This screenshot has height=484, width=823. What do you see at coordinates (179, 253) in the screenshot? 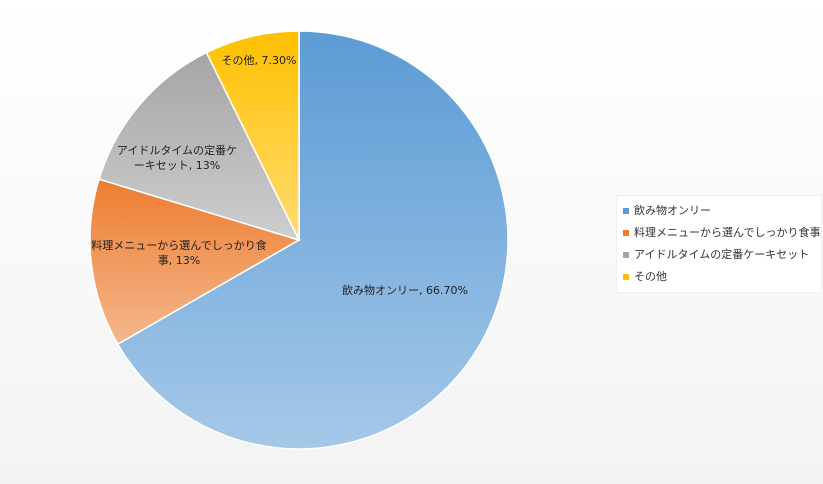
I see `data-label: 料理メニューから選んでしっかり食事, 13%` at bounding box center [179, 253].